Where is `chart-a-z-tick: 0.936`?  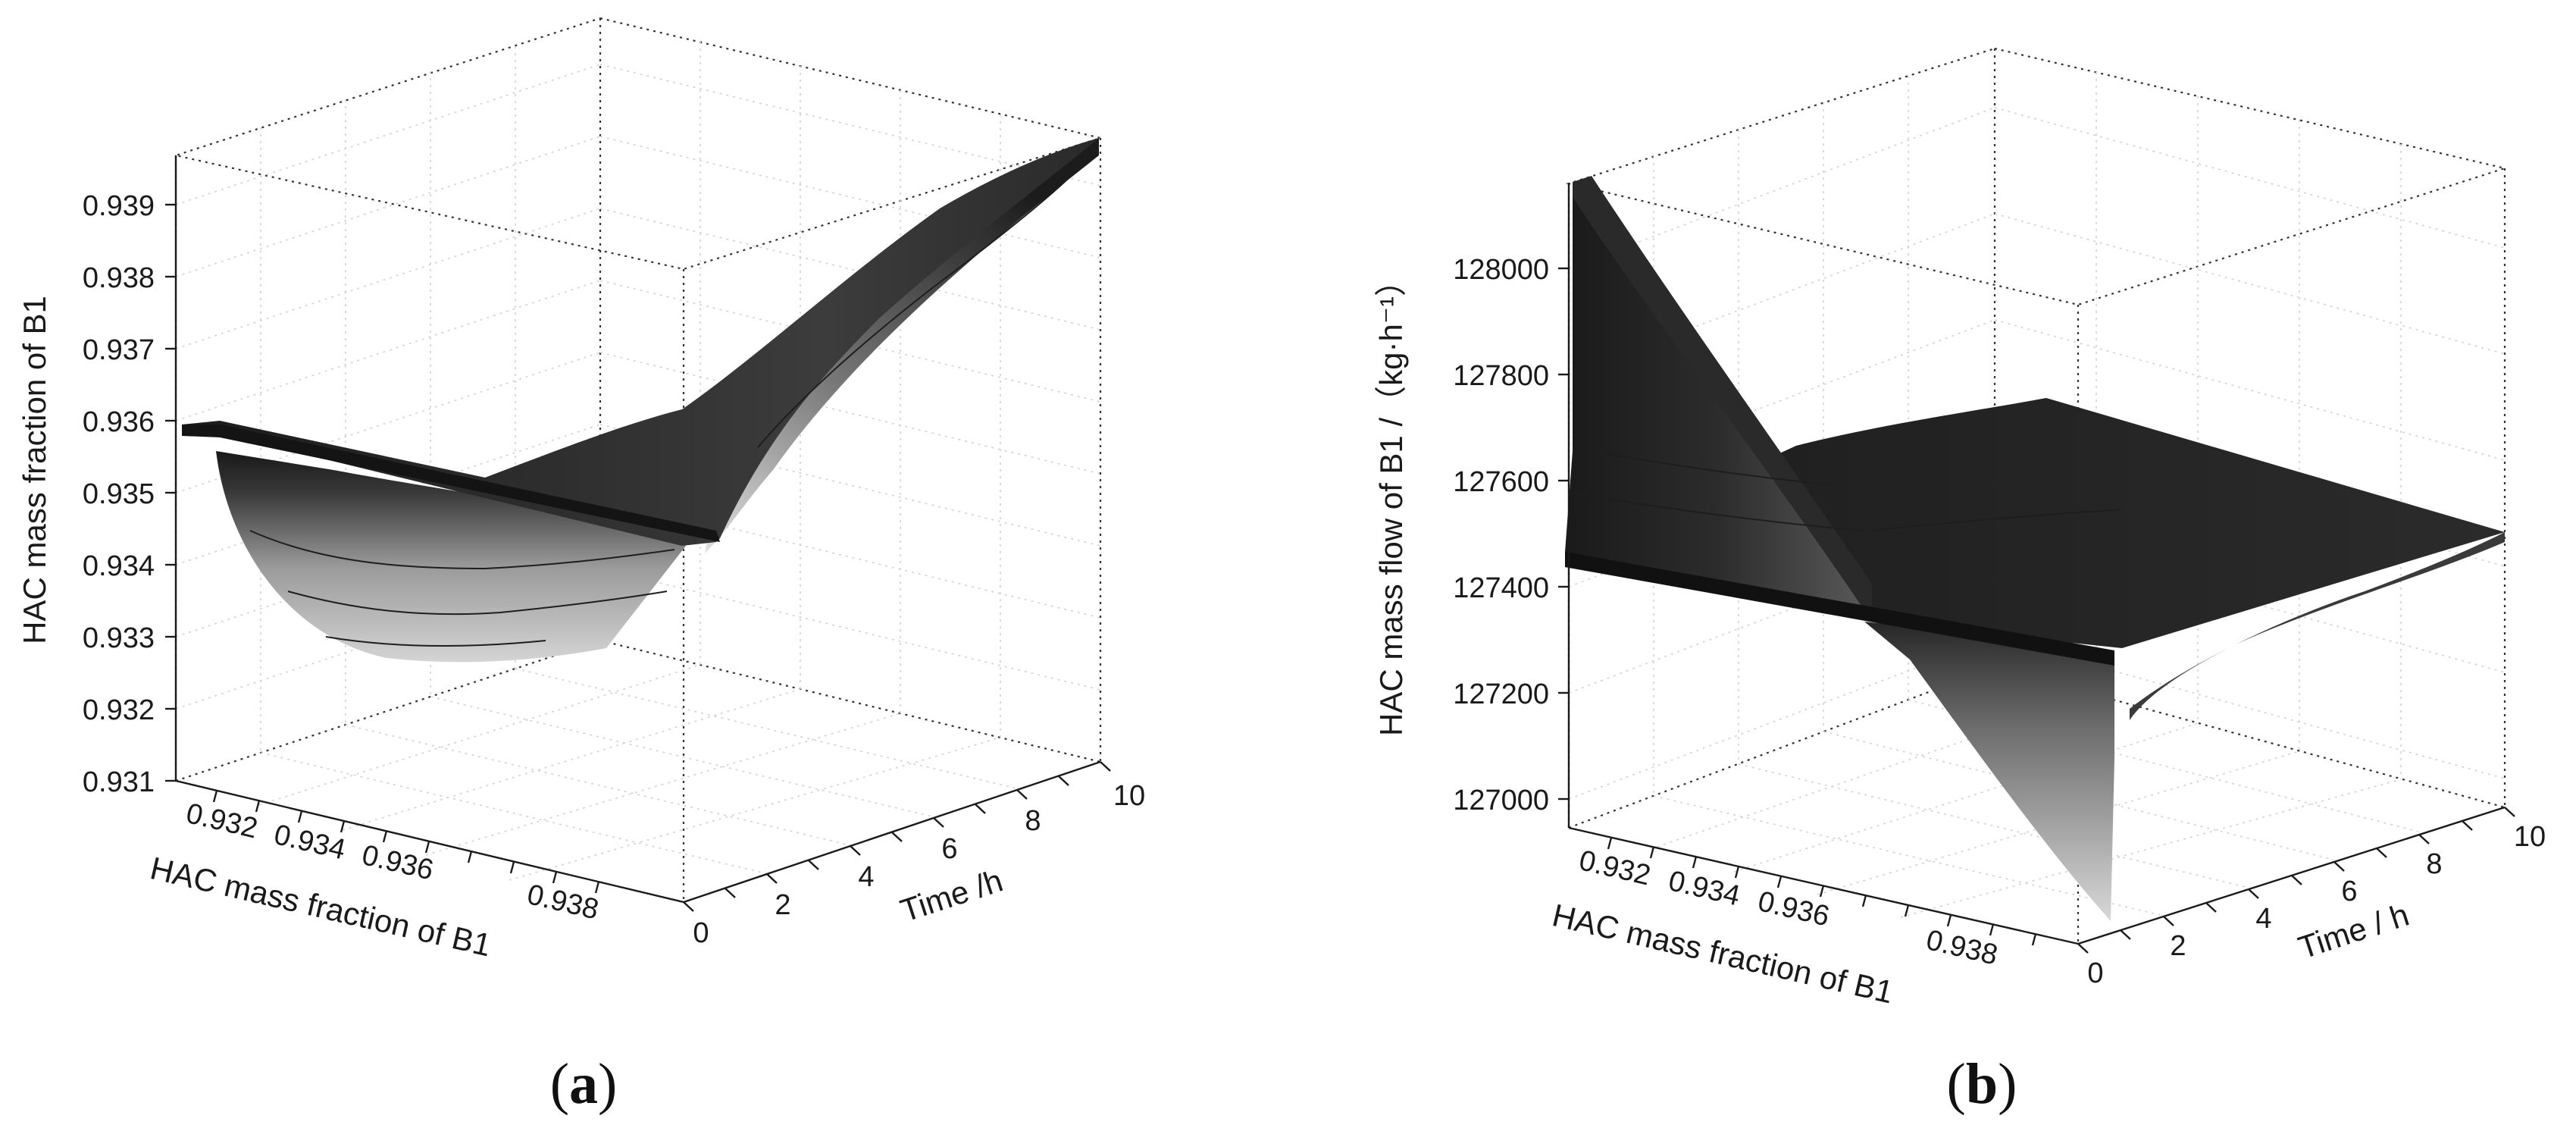
chart-a-z-tick: 0.936 is located at coordinates (119, 422).